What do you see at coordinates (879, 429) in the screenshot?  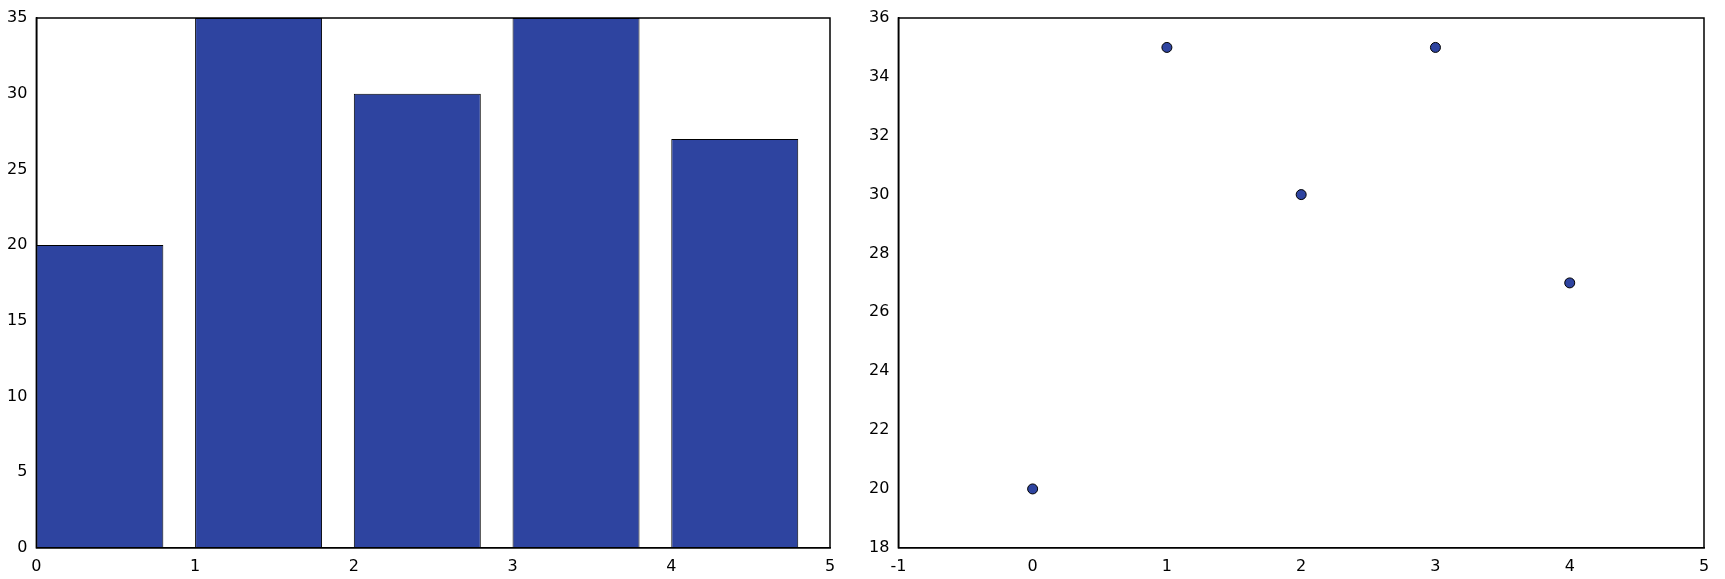 I see `y-tick-label: 22` at bounding box center [879, 429].